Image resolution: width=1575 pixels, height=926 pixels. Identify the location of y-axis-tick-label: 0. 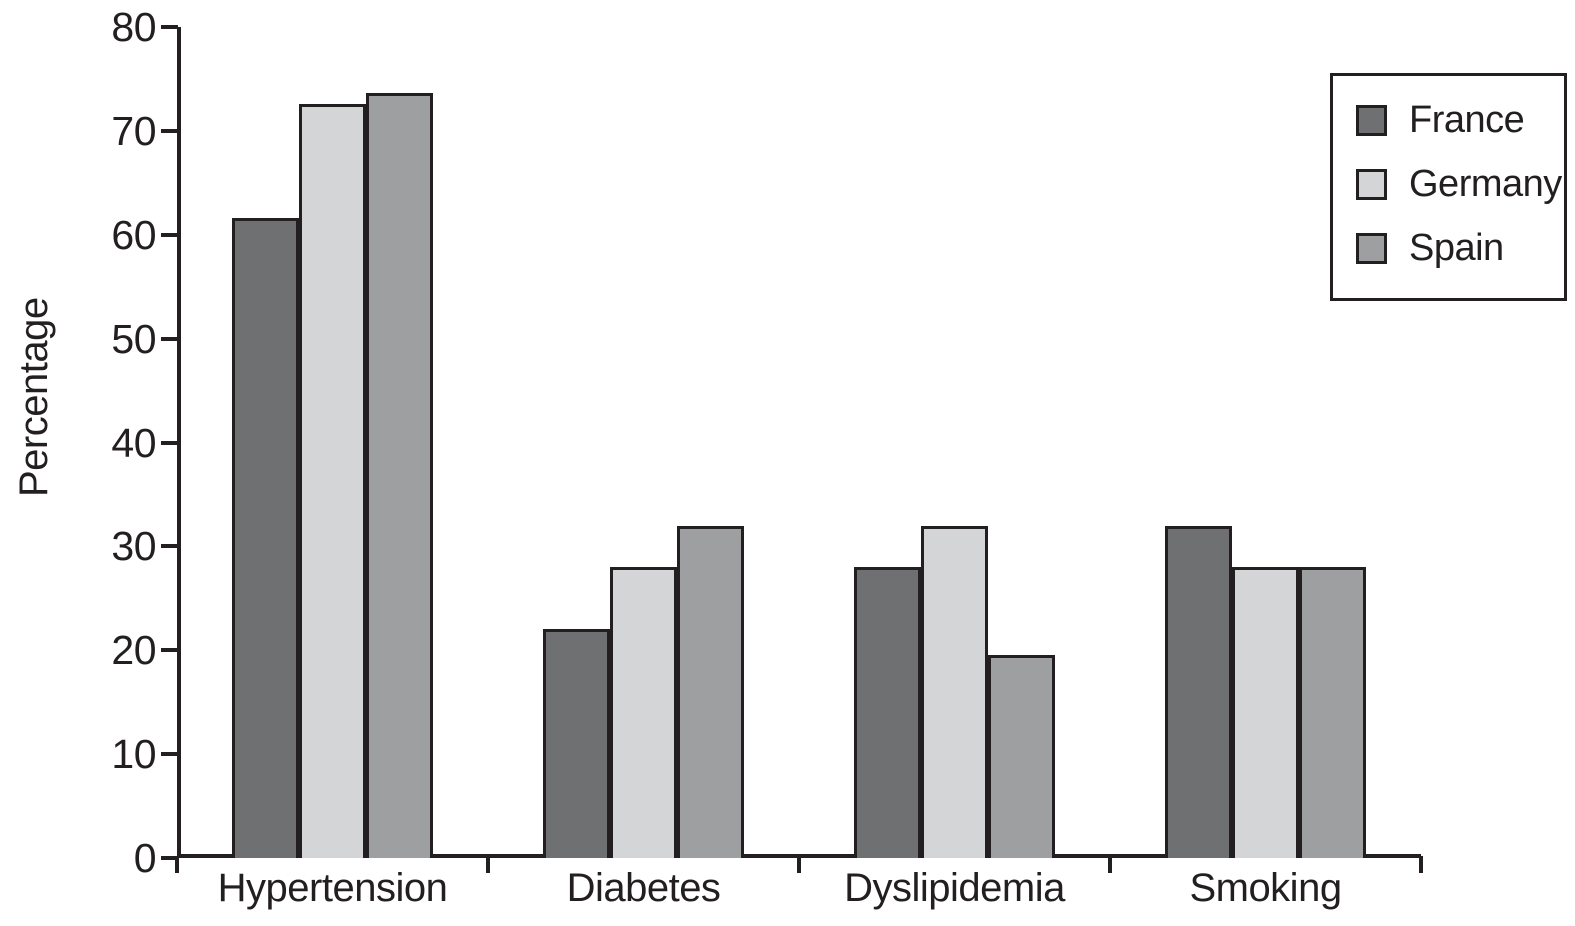
(145, 858).